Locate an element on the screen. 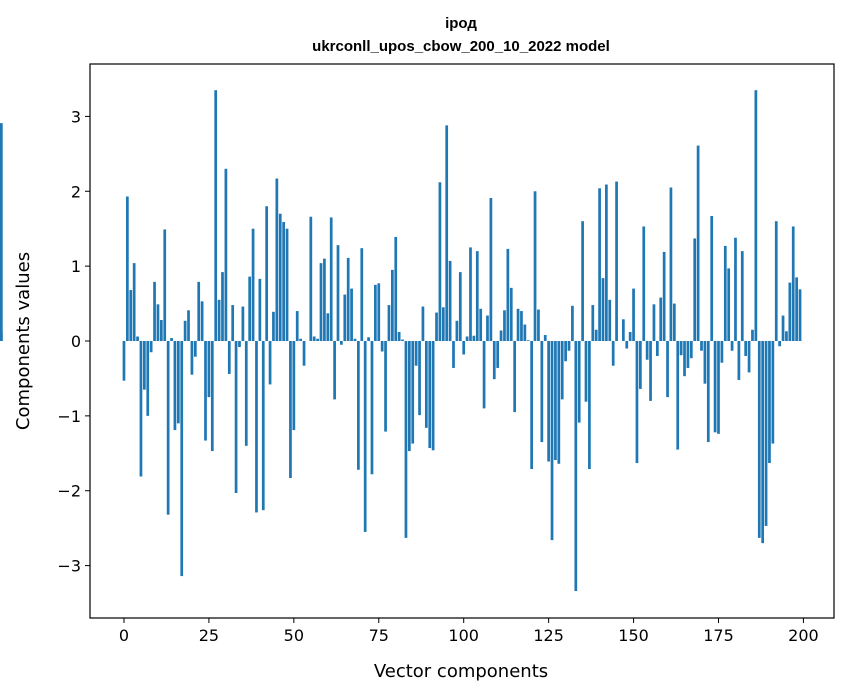 The width and height of the screenshot is (847, 696). y-tick-label: 3 is located at coordinates (76, 116).